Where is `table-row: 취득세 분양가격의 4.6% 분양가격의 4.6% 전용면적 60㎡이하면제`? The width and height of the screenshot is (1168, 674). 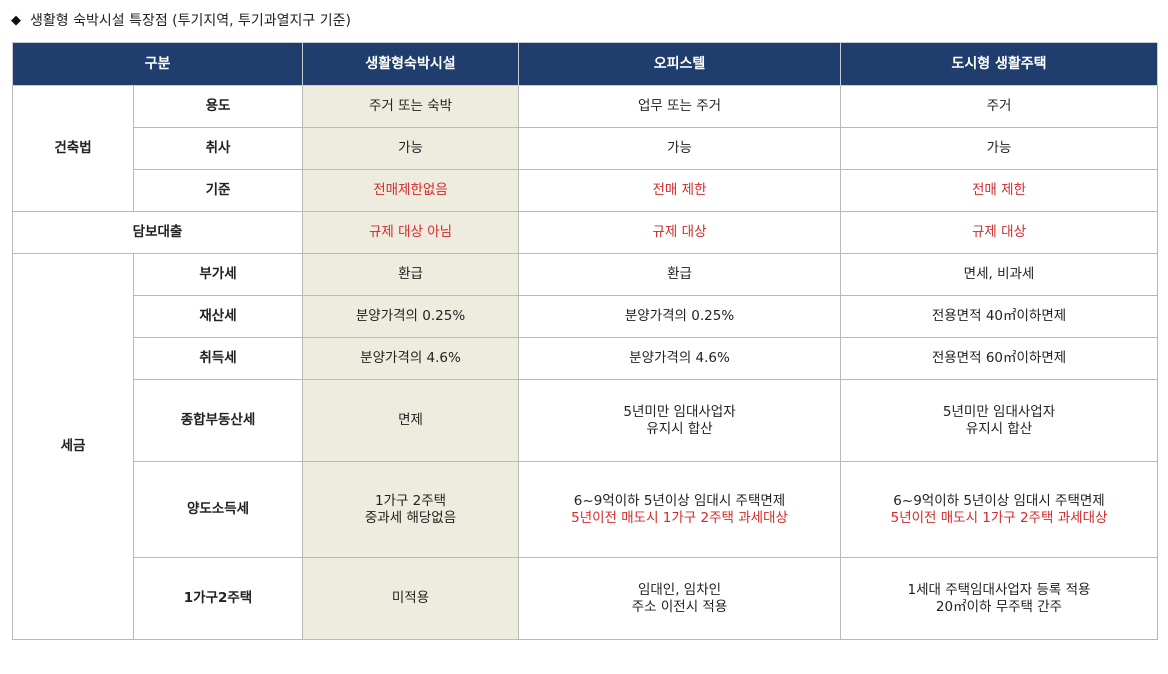
table-row: 취득세 분양가격의 4.6% 분양가격의 4.6% 전용면적 60㎡이하면제 is located at coordinates (586, 358).